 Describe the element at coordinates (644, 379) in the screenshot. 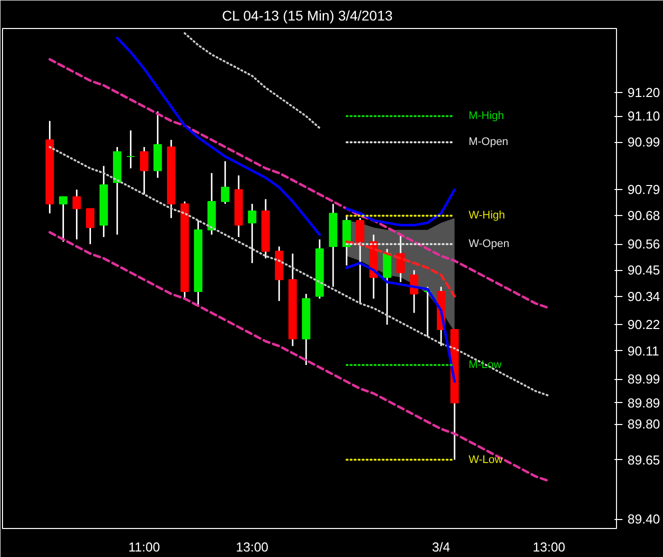

I see `y-tick-label: 89.99` at that location.